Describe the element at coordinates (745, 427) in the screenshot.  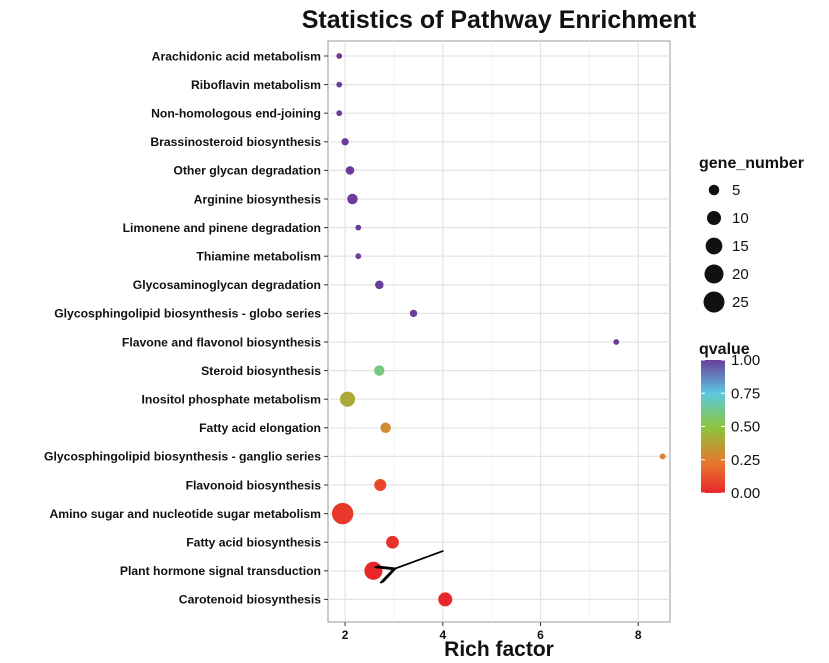
I see `colorbar-label: 0.50` at that location.